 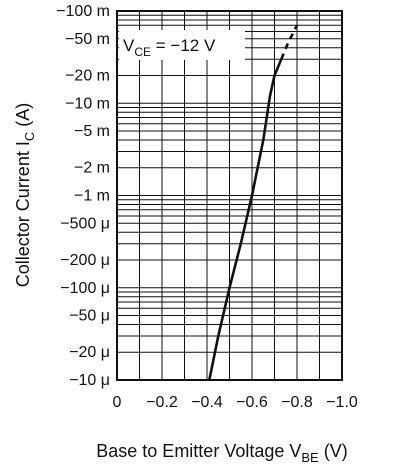 What do you see at coordinates (92, 168) in the screenshot?
I see `y-tick-label: −2 m` at bounding box center [92, 168].